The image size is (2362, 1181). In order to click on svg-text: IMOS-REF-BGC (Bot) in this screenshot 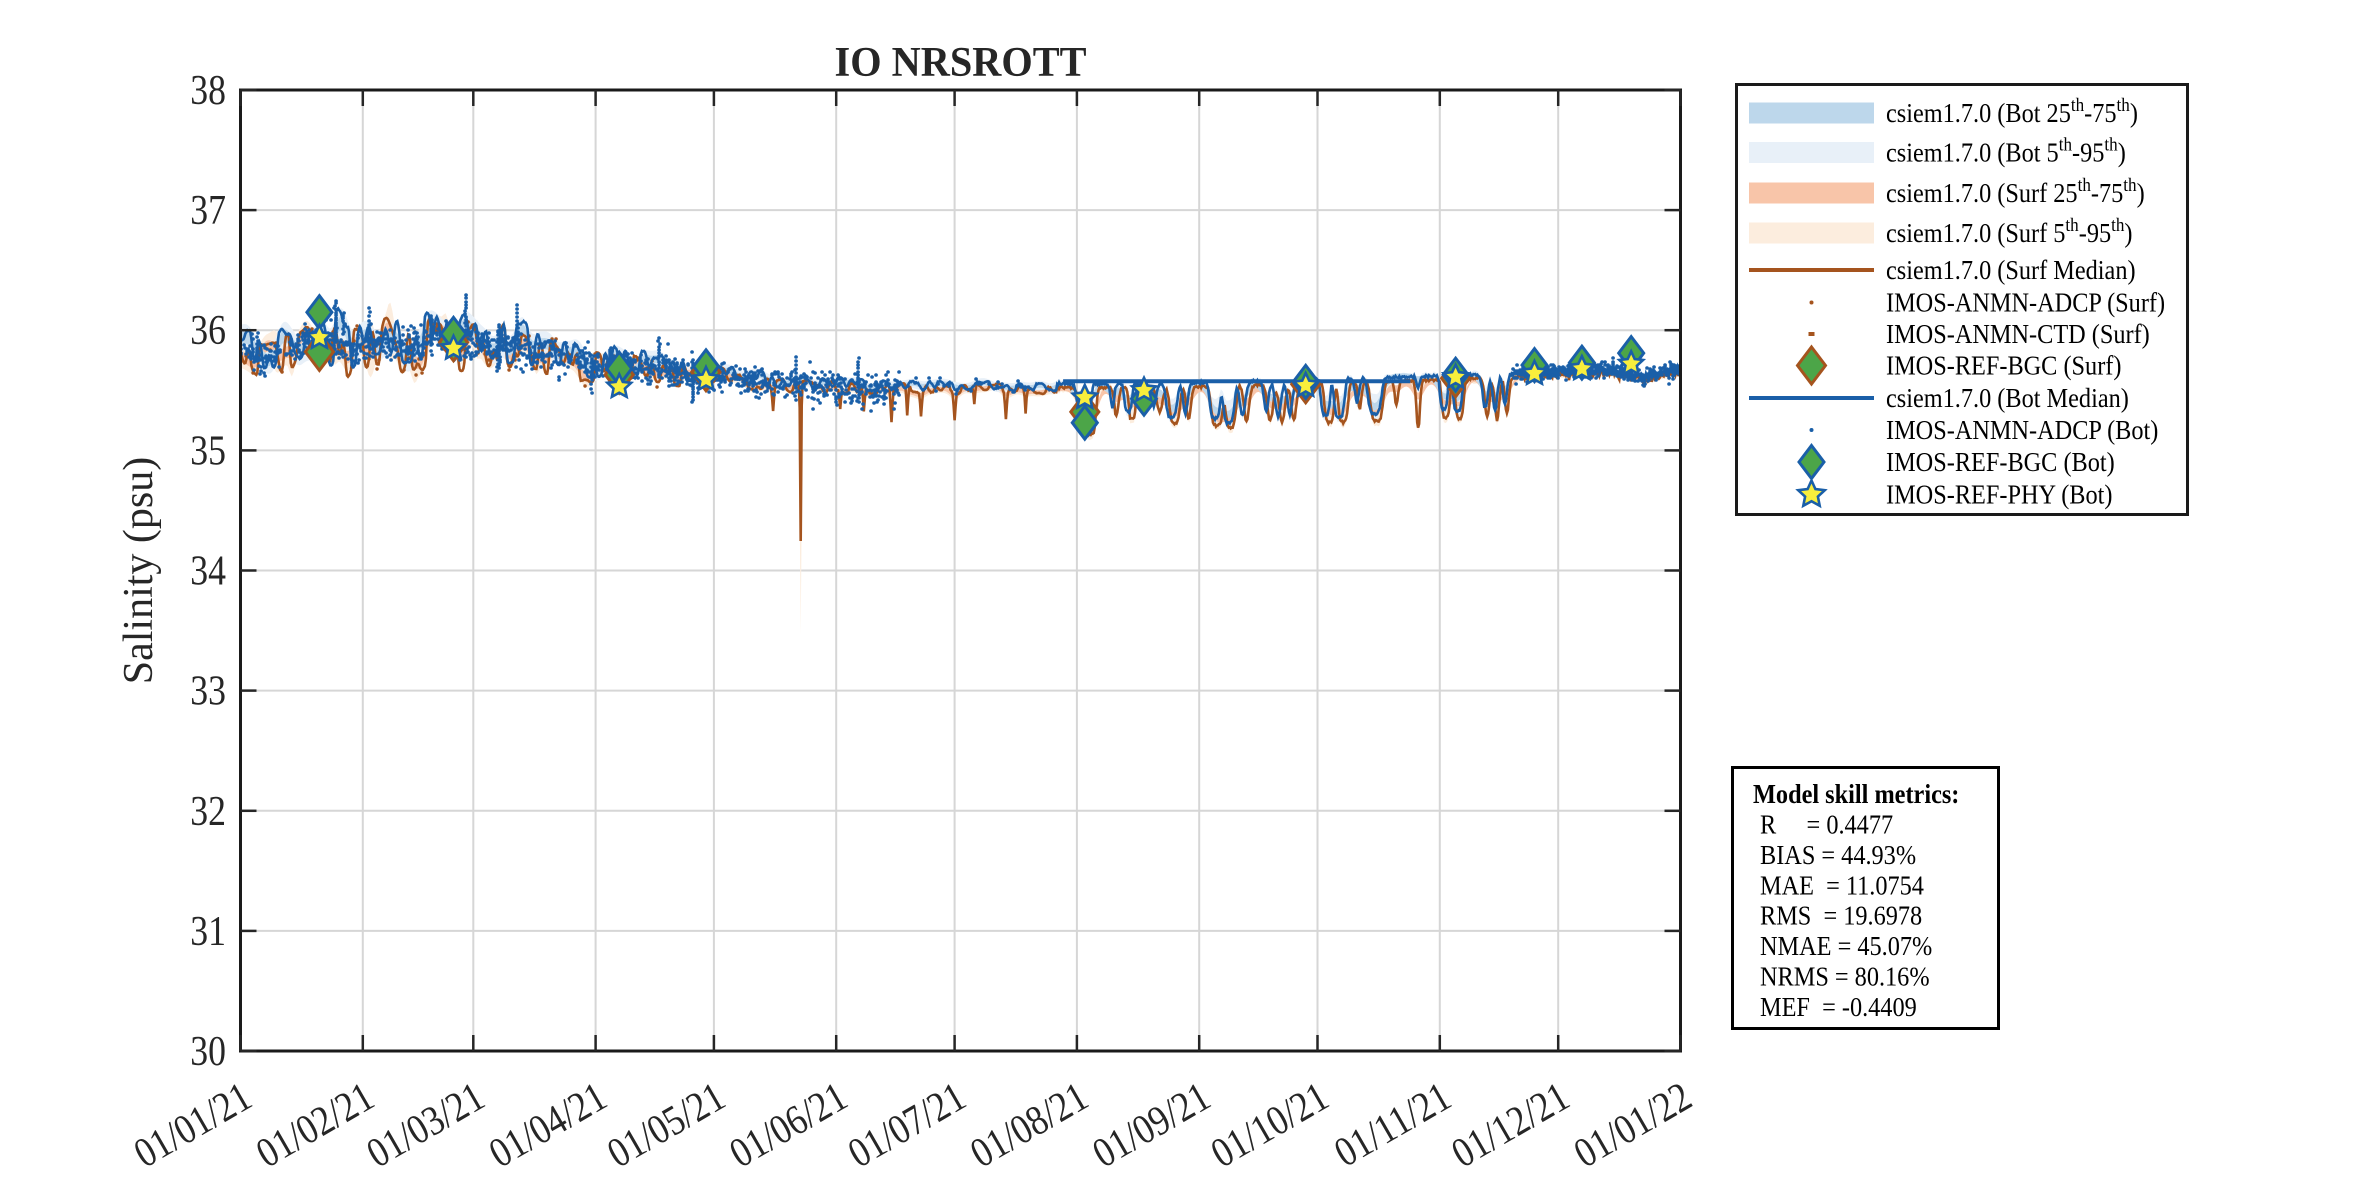, I will do `click(2000, 462)`.